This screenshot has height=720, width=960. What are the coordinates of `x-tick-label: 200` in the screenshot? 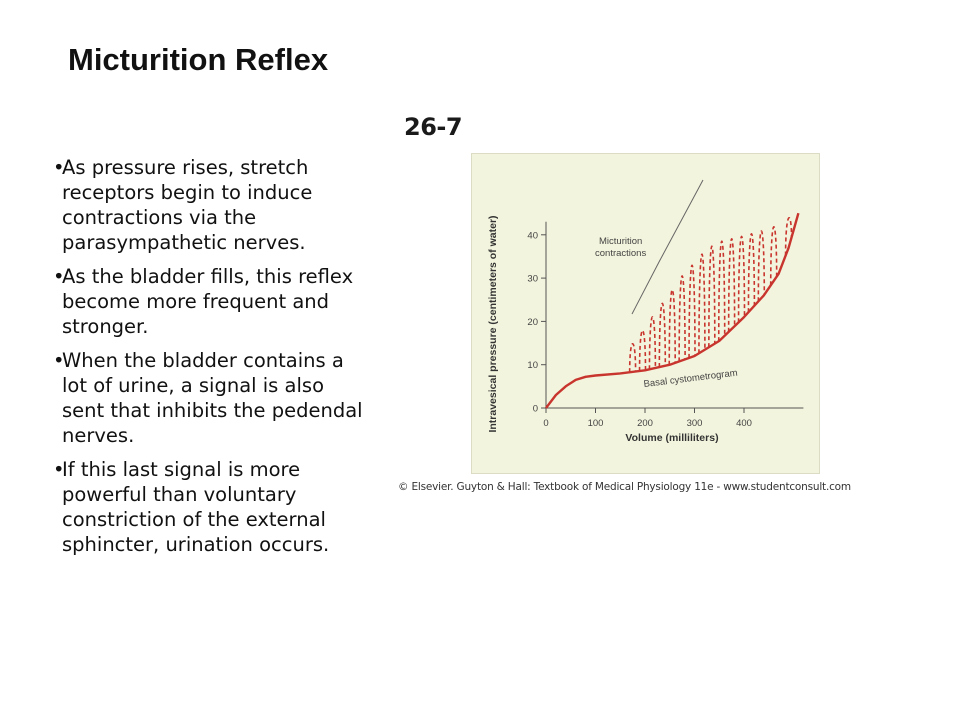 It's located at (645, 423).